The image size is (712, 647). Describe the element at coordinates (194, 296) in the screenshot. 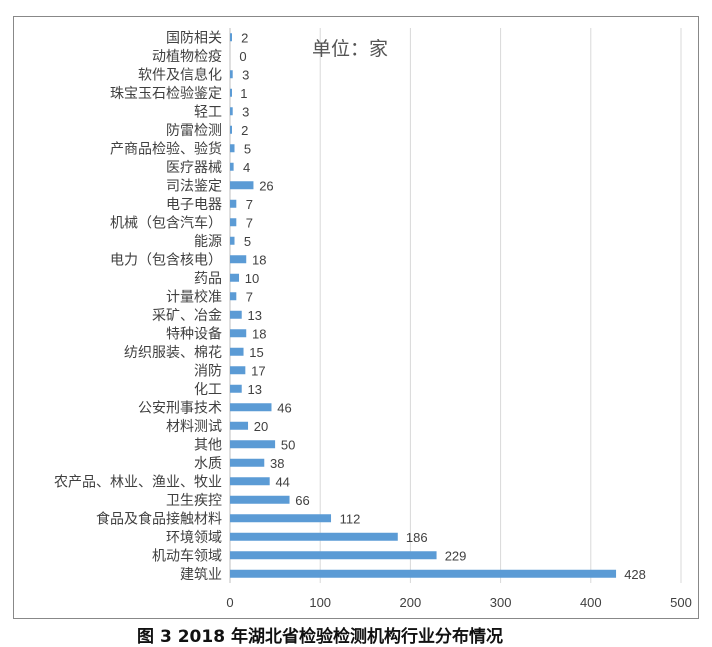

I see `category-label: 计量校准` at that location.